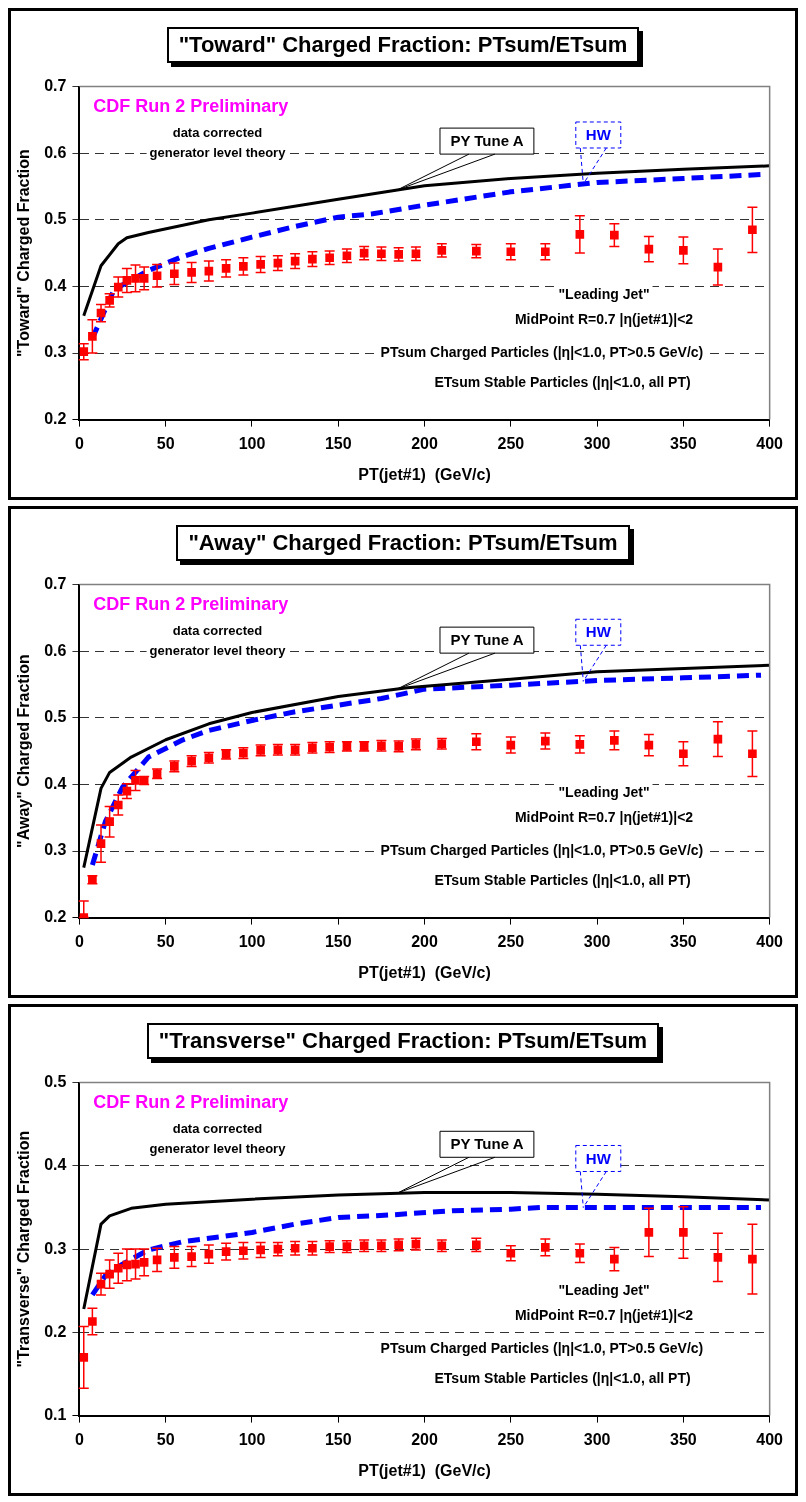 This screenshot has width=806, height=1502. I want to click on text: PY Tune A, so click(487, 1144).